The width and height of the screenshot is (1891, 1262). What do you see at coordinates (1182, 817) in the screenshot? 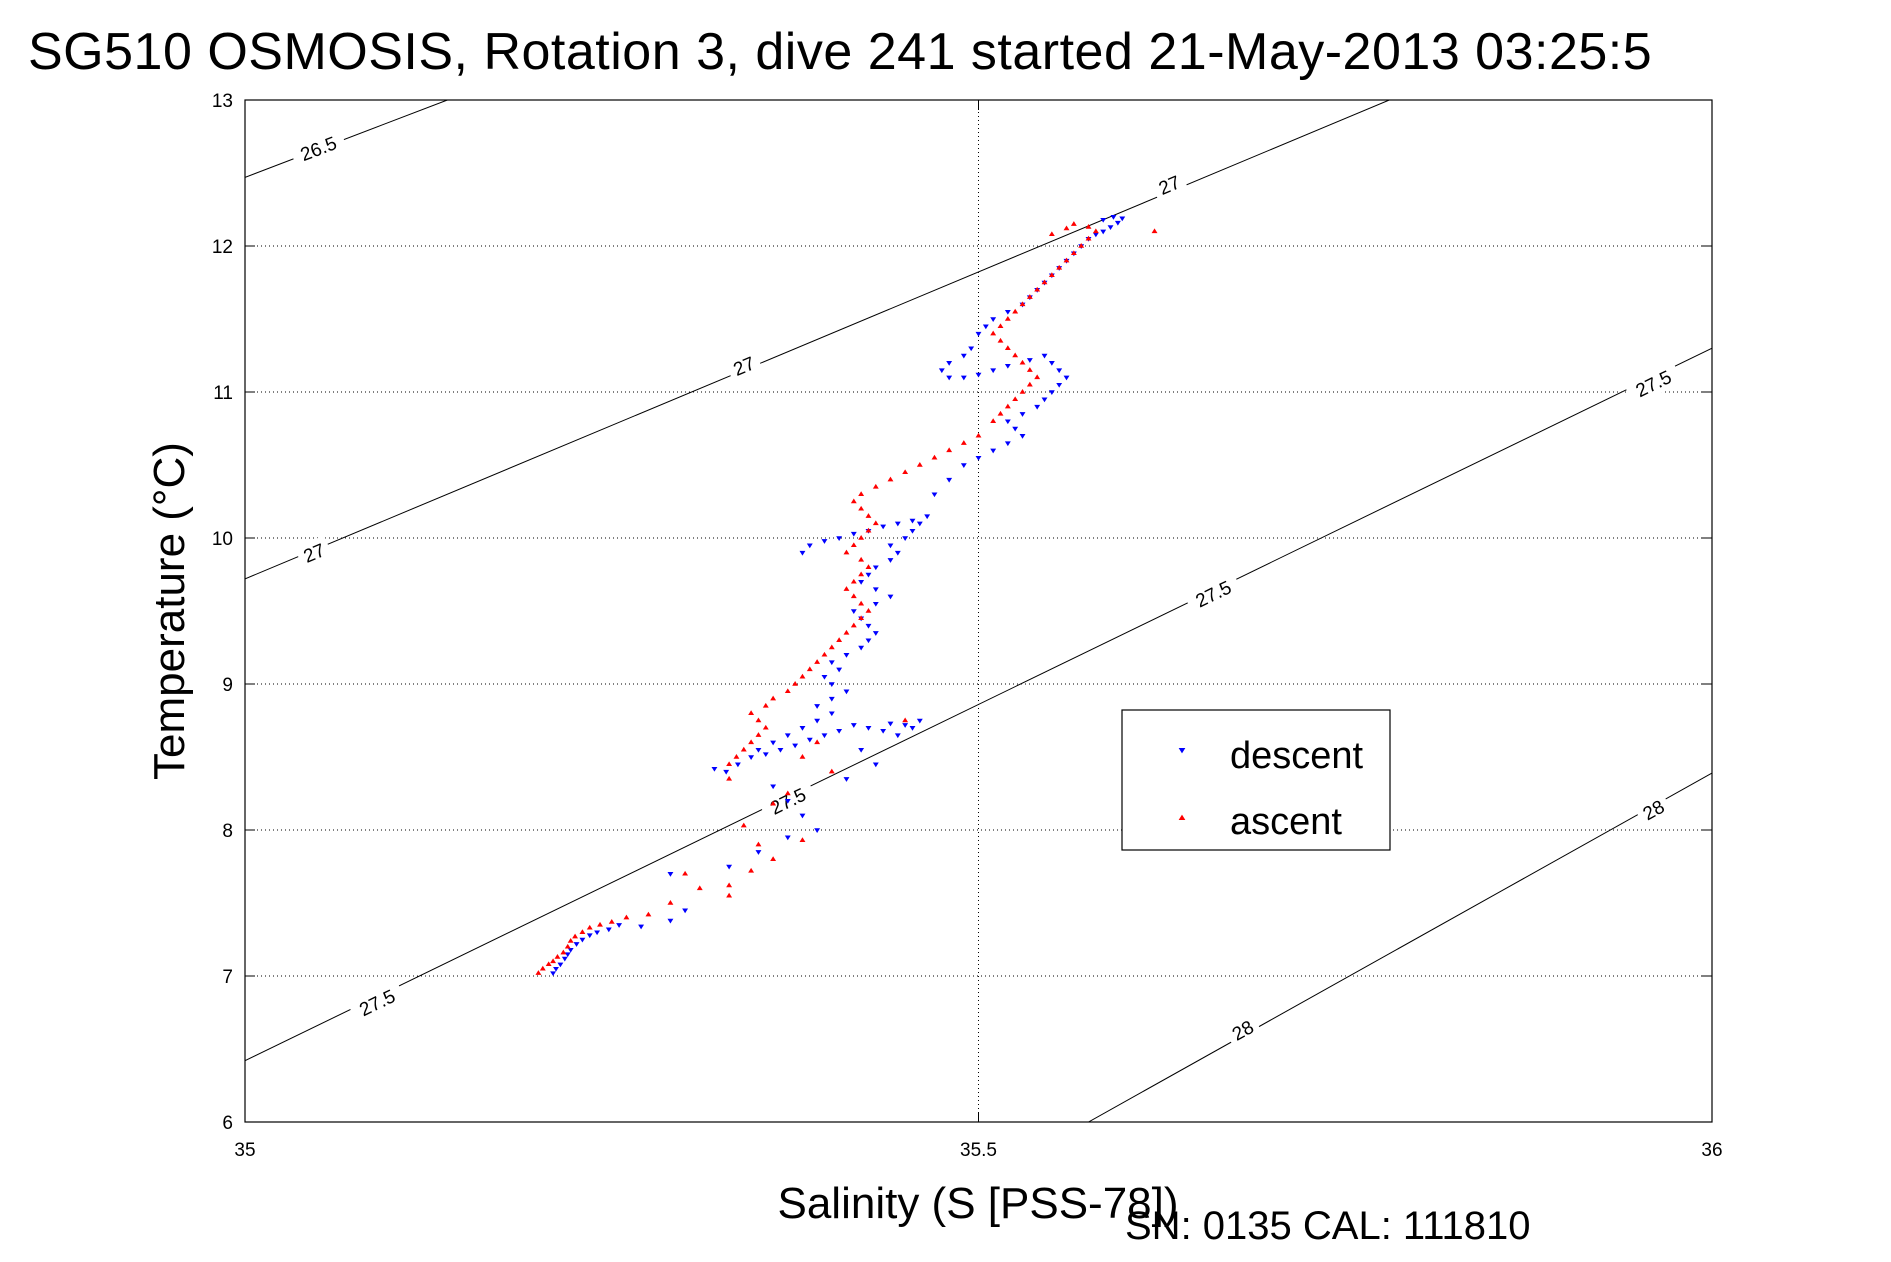
I see `legend-ascent-marker` at bounding box center [1182, 817].